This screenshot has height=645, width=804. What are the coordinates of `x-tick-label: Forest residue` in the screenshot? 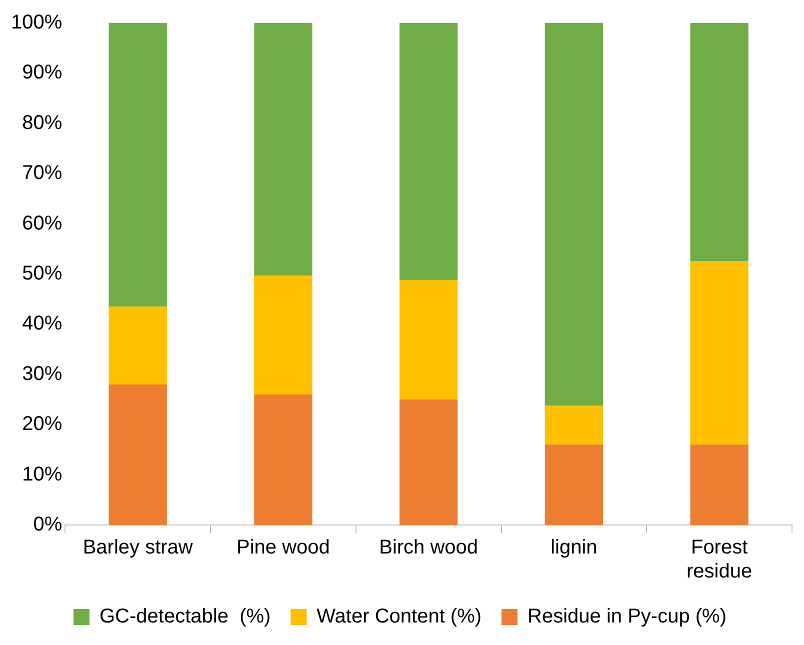 It's located at (719, 559).